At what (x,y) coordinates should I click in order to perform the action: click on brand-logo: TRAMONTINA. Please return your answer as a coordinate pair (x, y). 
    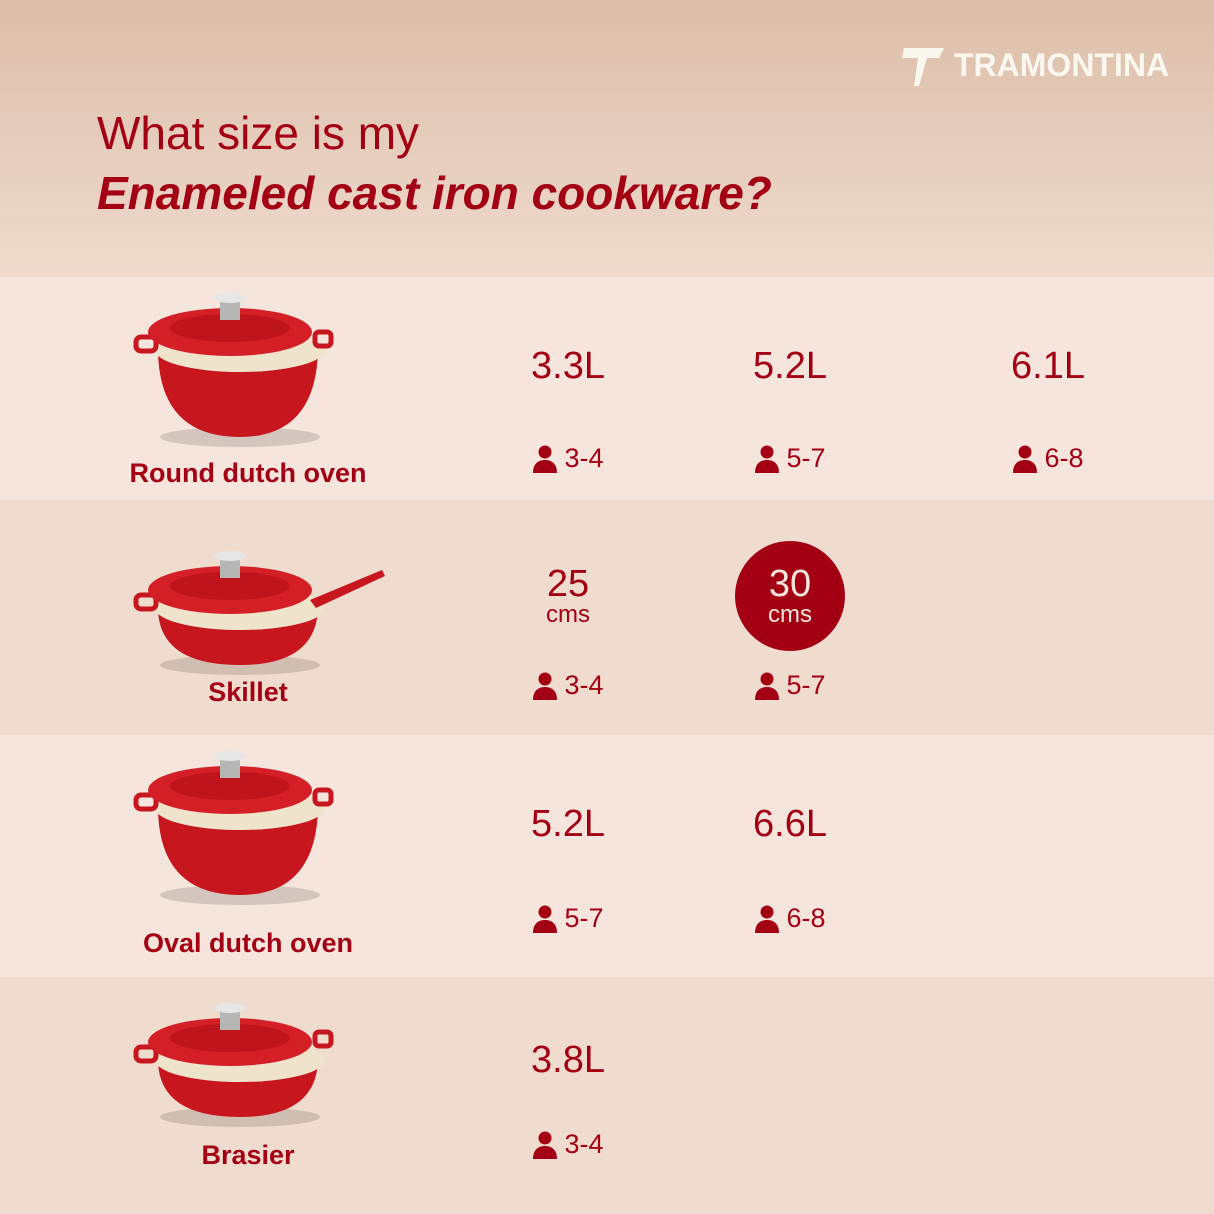
    Looking at the image, I should click on (1035, 65).